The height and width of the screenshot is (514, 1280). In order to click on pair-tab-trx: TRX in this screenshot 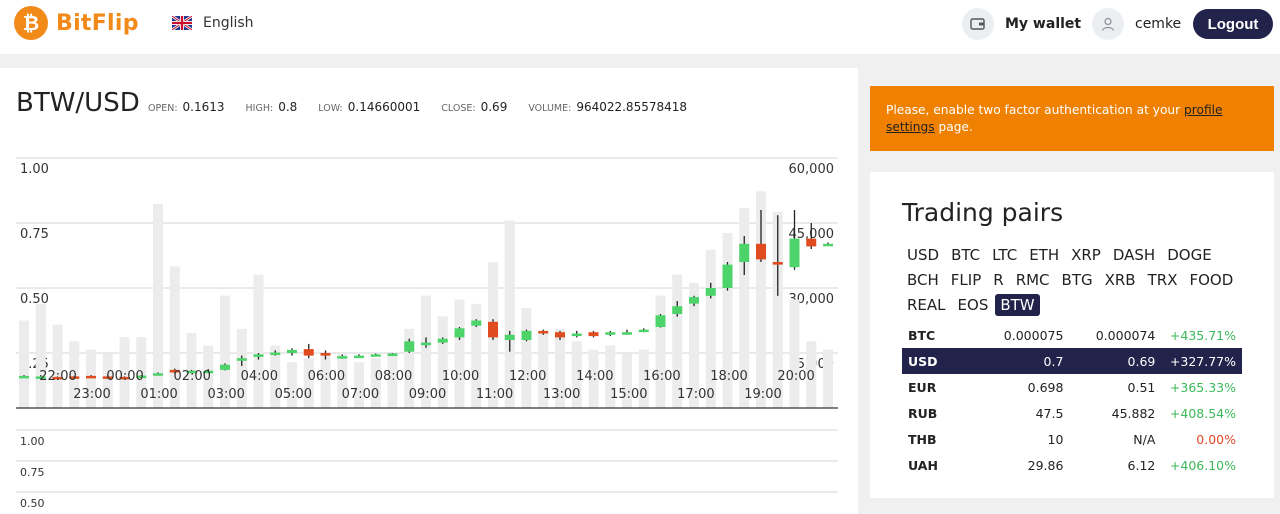, I will do `click(1162, 280)`.